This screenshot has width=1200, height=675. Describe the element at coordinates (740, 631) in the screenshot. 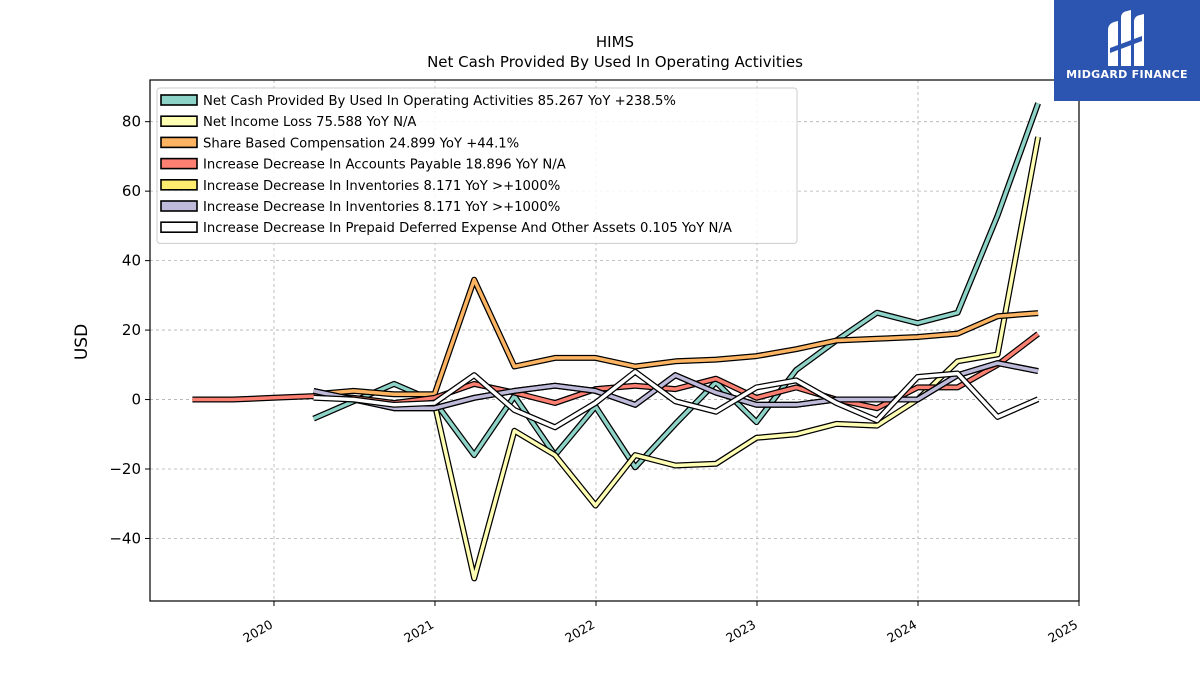

I see `x-tick-label: 2023` at that location.